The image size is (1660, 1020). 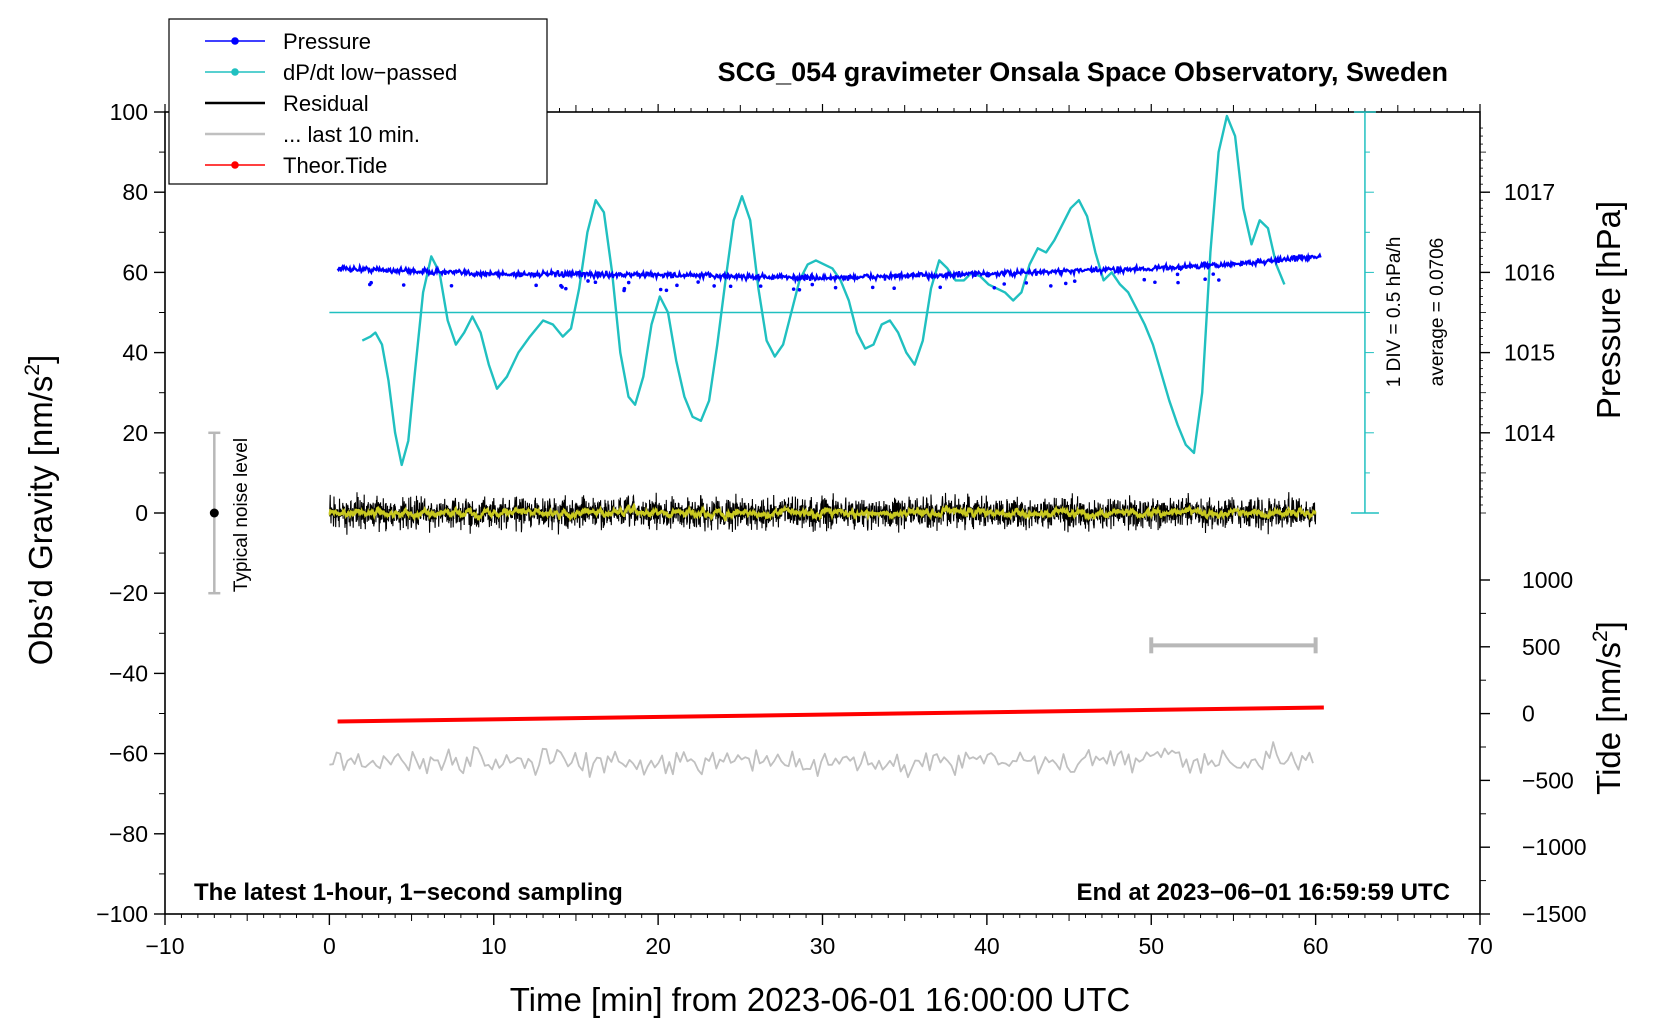 What do you see at coordinates (214, 513) in the screenshot?
I see `noise-bar-center` at bounding box center [214, 513].